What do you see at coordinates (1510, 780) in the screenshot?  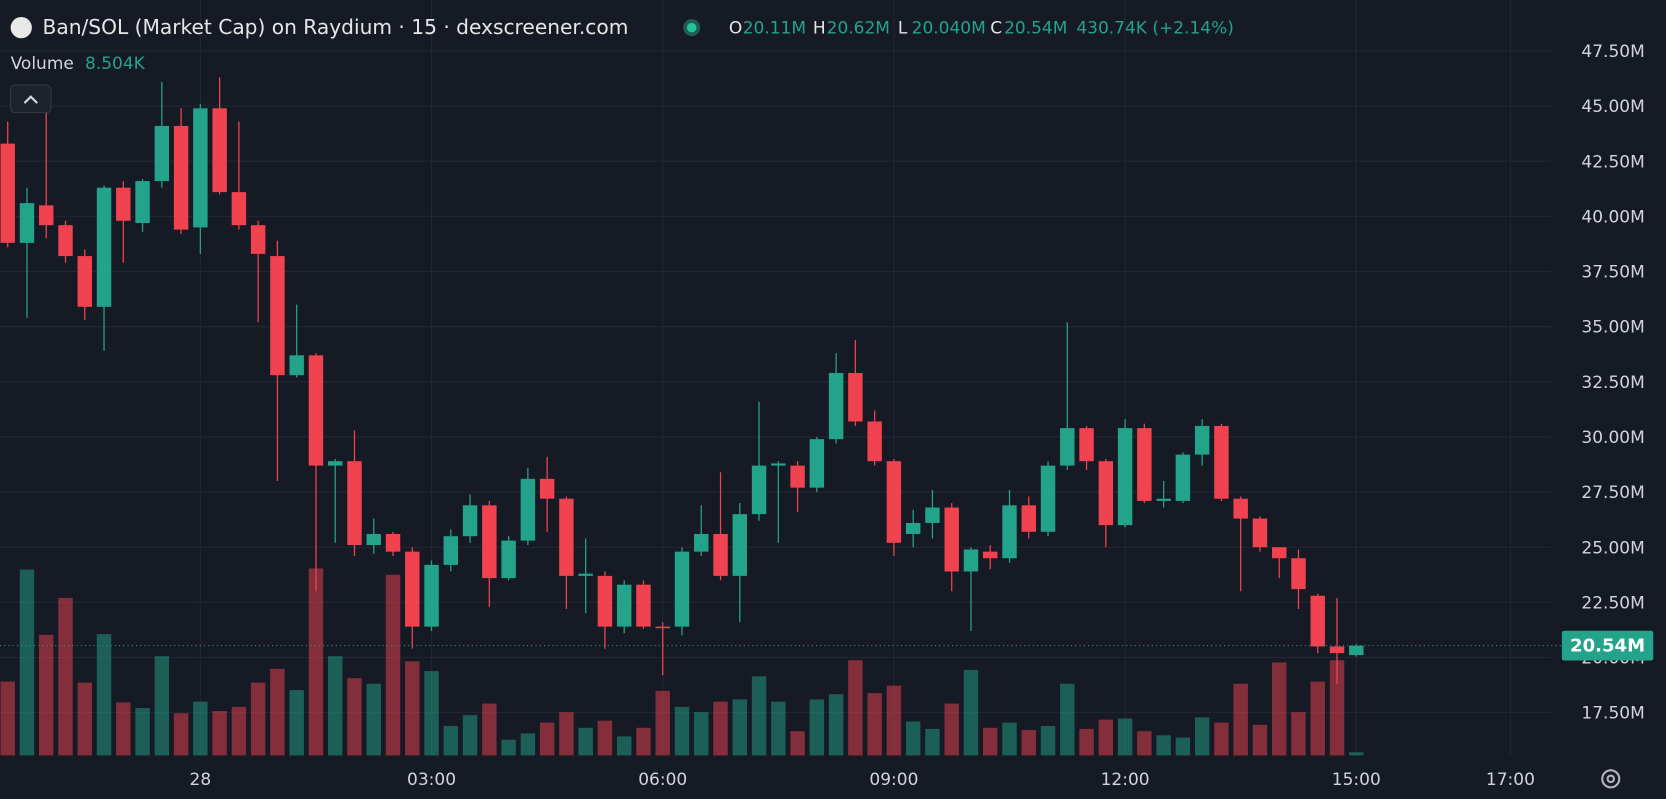 I see `x-tick-label: 17:00` at bounding box center [1510, 780].